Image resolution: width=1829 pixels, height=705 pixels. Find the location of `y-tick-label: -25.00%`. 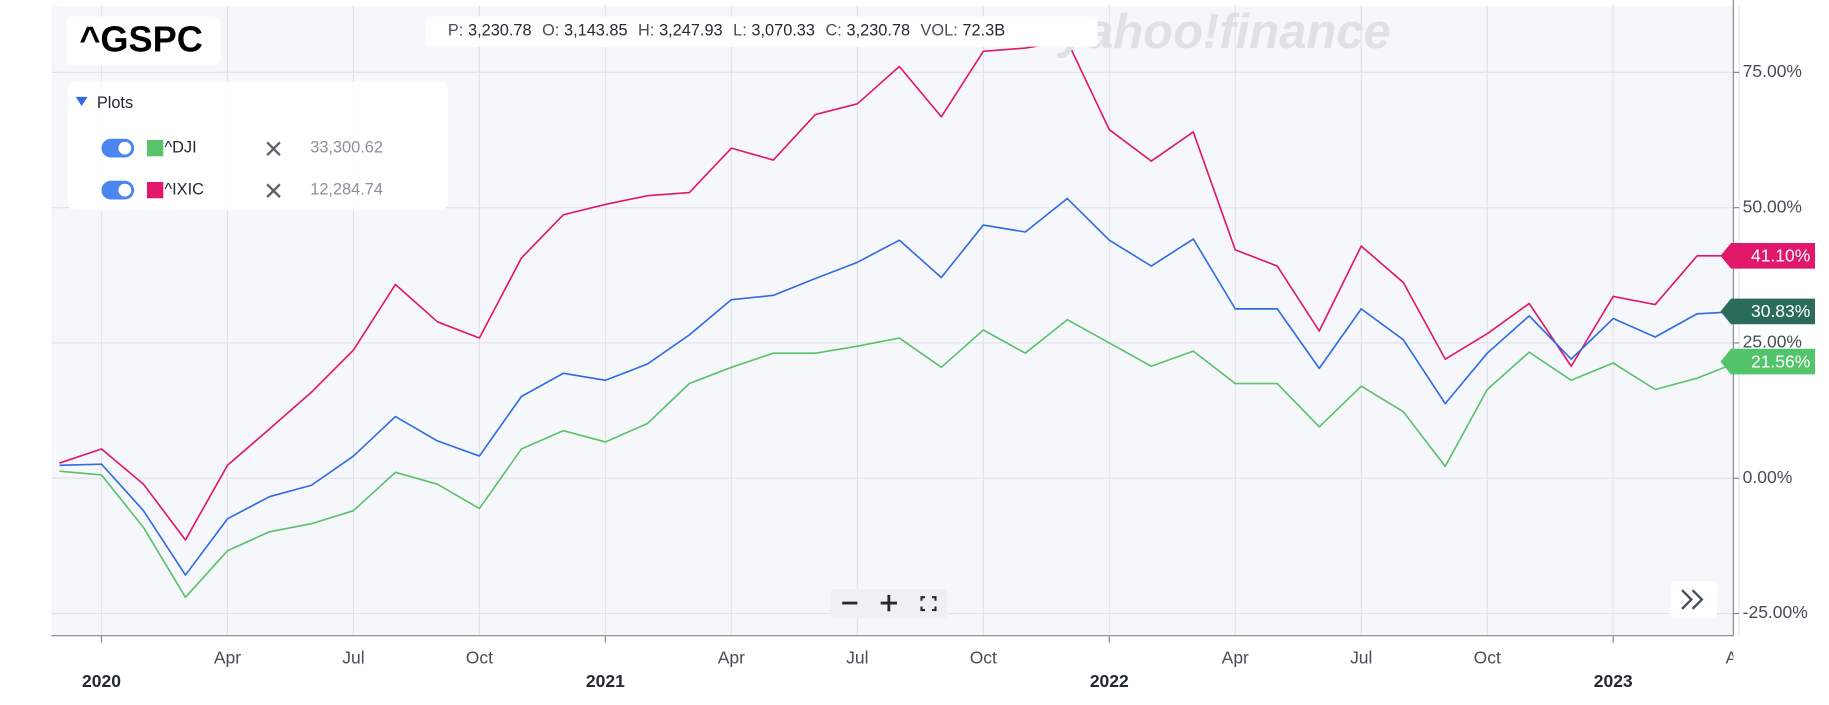

y-tick-label: -25.00% is located at coordinates (1775, 612).